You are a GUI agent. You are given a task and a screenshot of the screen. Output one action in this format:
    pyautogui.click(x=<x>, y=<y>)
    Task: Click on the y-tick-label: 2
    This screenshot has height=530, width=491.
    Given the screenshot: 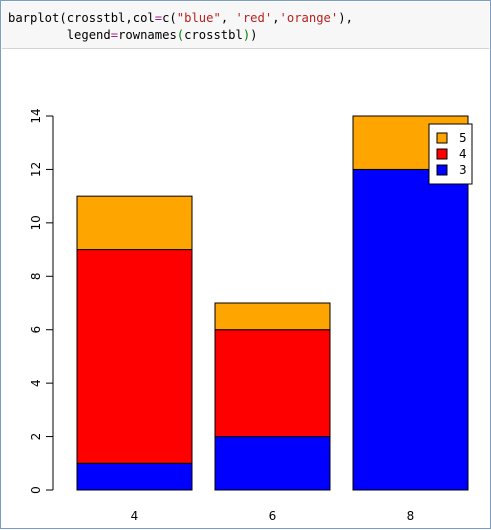 What is the action you would take?
    pyautogui.click(x=36, y=437)
    